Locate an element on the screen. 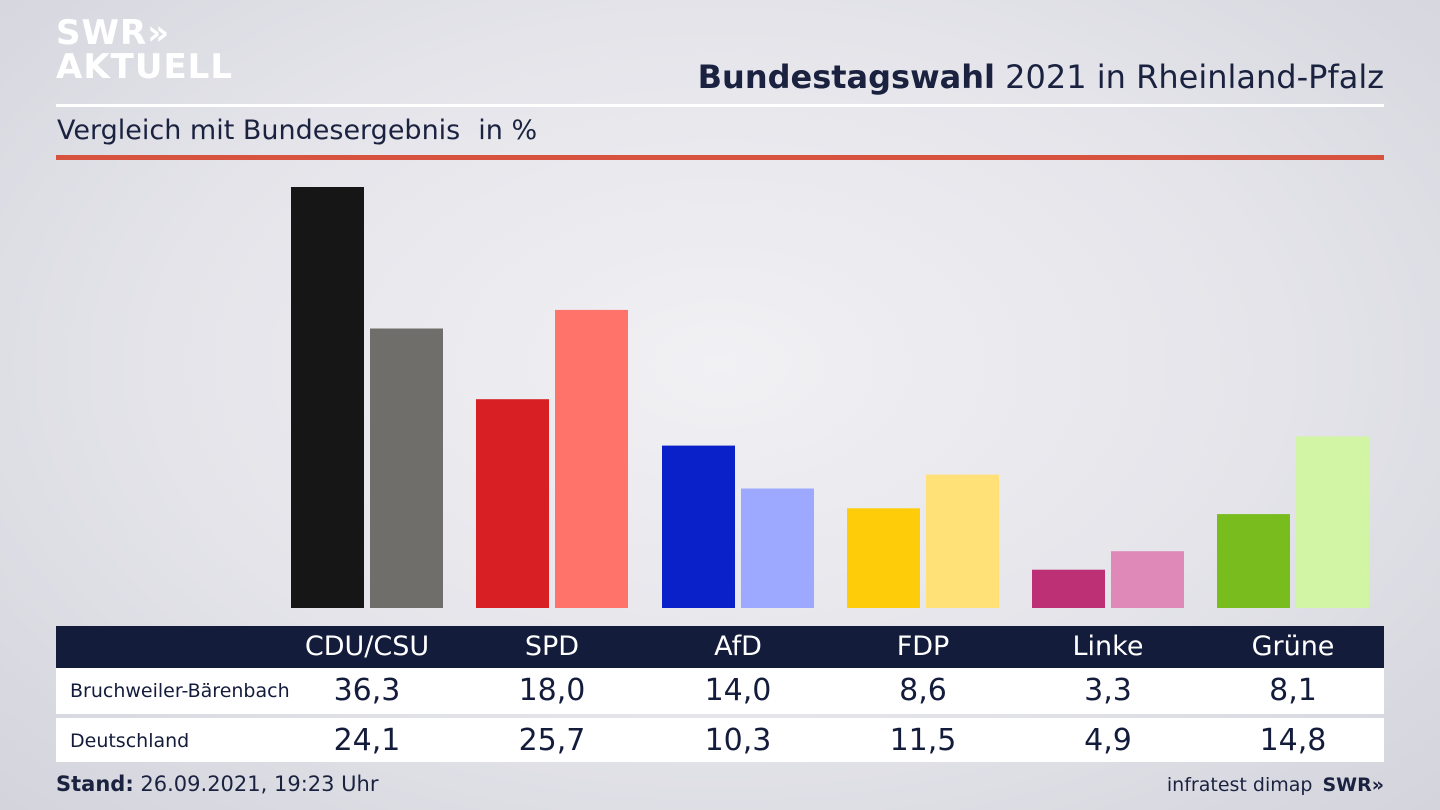 This screenshot has height=810, width=1440. bar-grüne-local is located at coordinates (1253, 561).